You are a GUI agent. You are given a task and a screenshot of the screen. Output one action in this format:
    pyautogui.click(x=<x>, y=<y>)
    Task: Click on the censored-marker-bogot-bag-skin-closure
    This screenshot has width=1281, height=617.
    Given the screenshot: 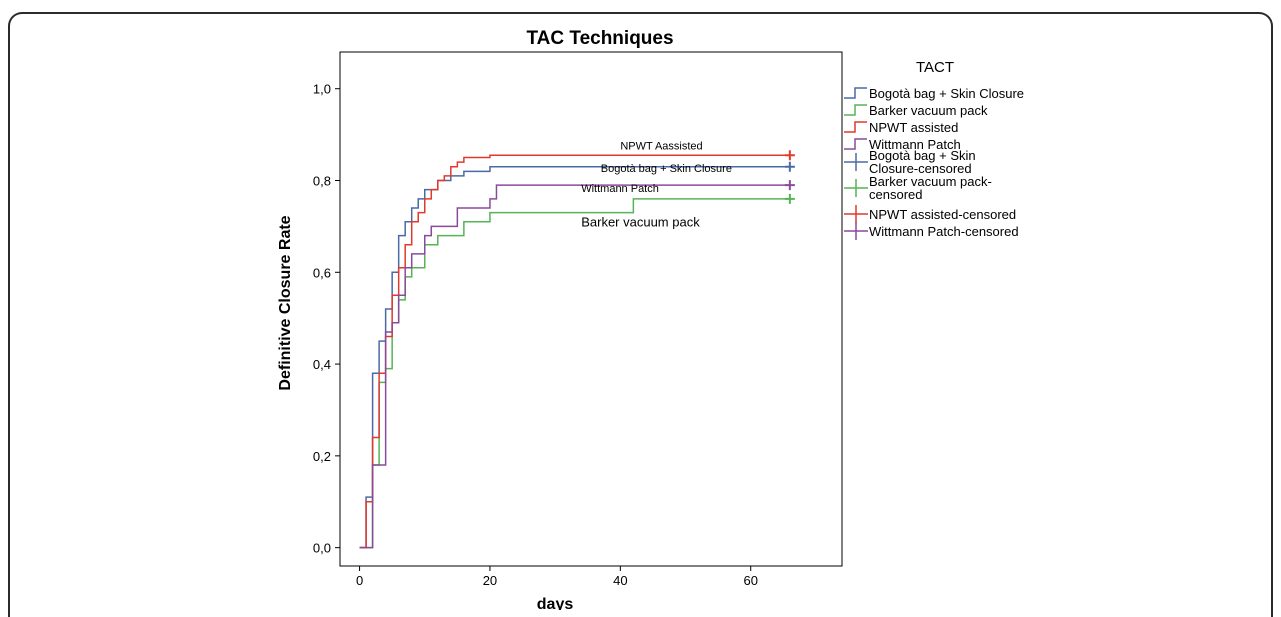 What is the action you would take?
    pyautogui.click(x=789, y=166)
    